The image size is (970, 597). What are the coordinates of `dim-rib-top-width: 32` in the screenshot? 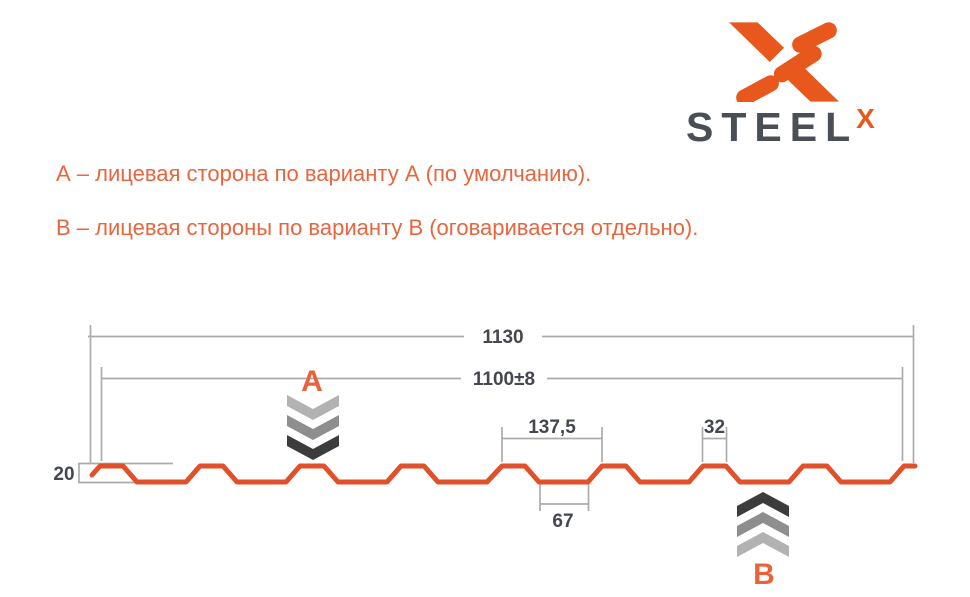 It's located at (714, 439).